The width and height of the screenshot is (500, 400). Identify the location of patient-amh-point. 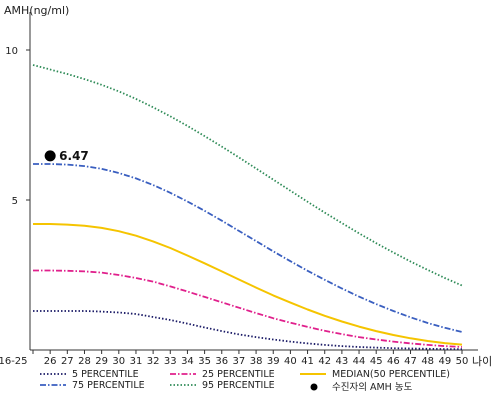
(50, 156).